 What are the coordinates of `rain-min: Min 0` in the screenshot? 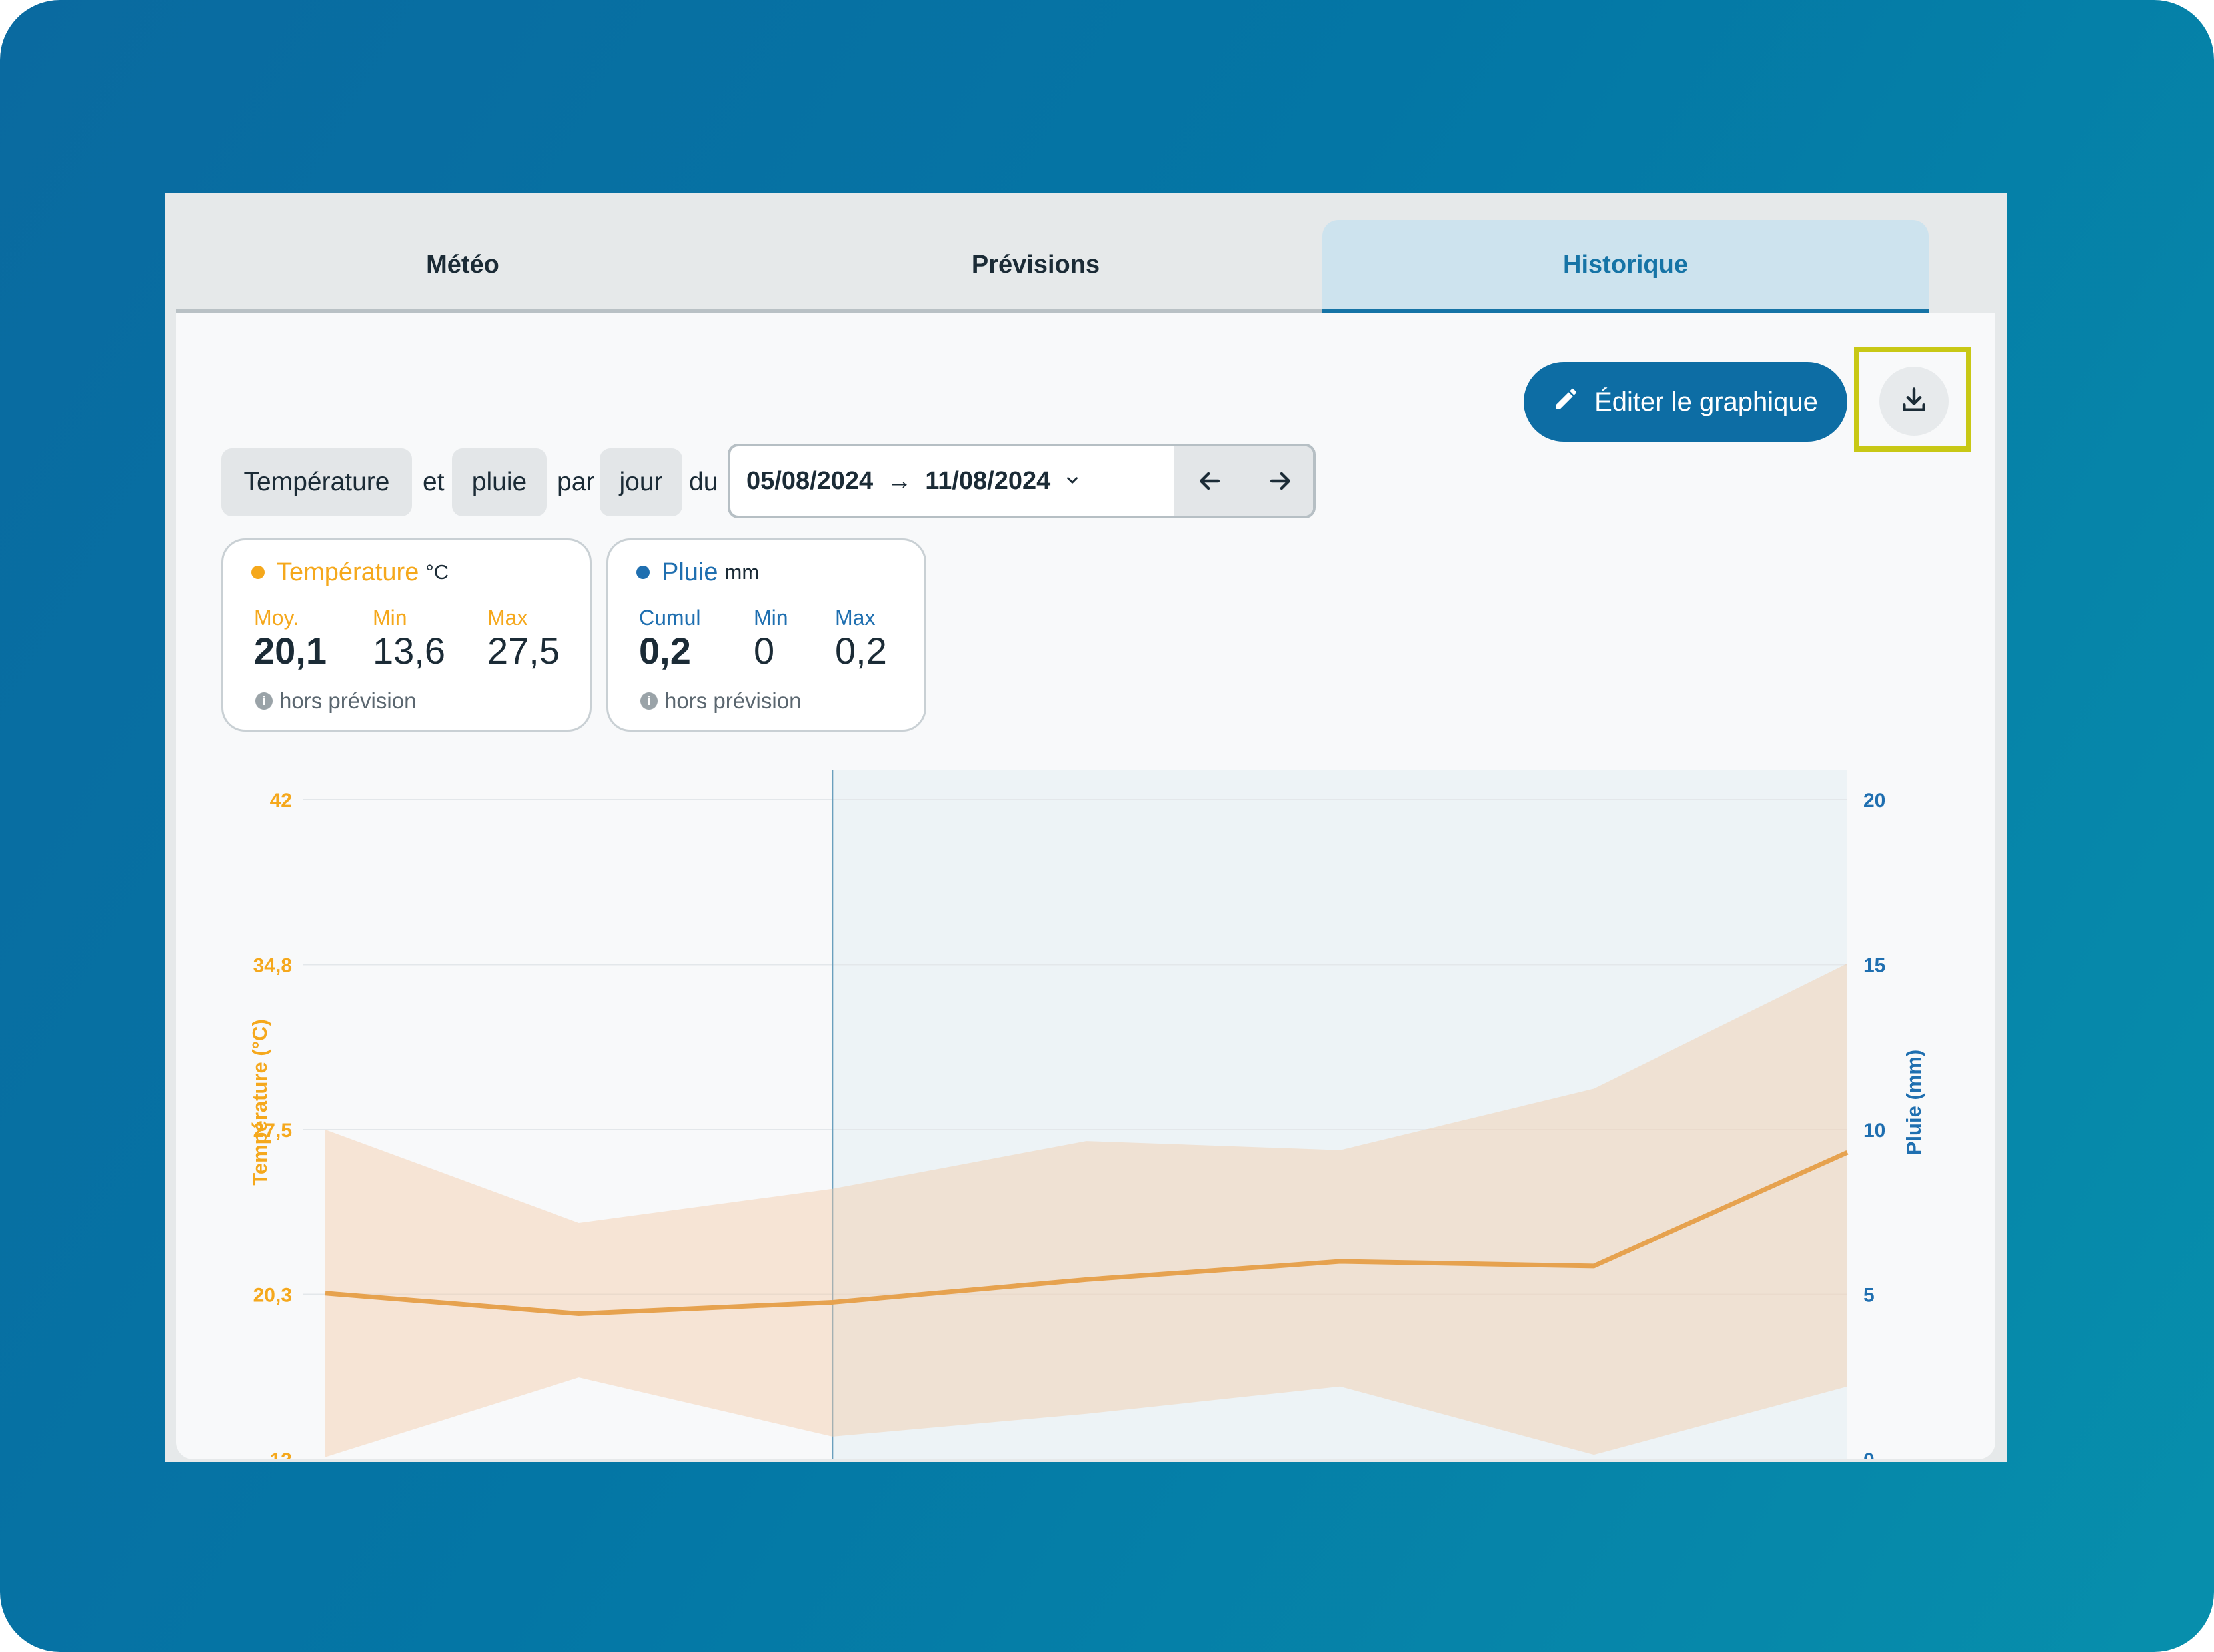 It's located at (771, 639).